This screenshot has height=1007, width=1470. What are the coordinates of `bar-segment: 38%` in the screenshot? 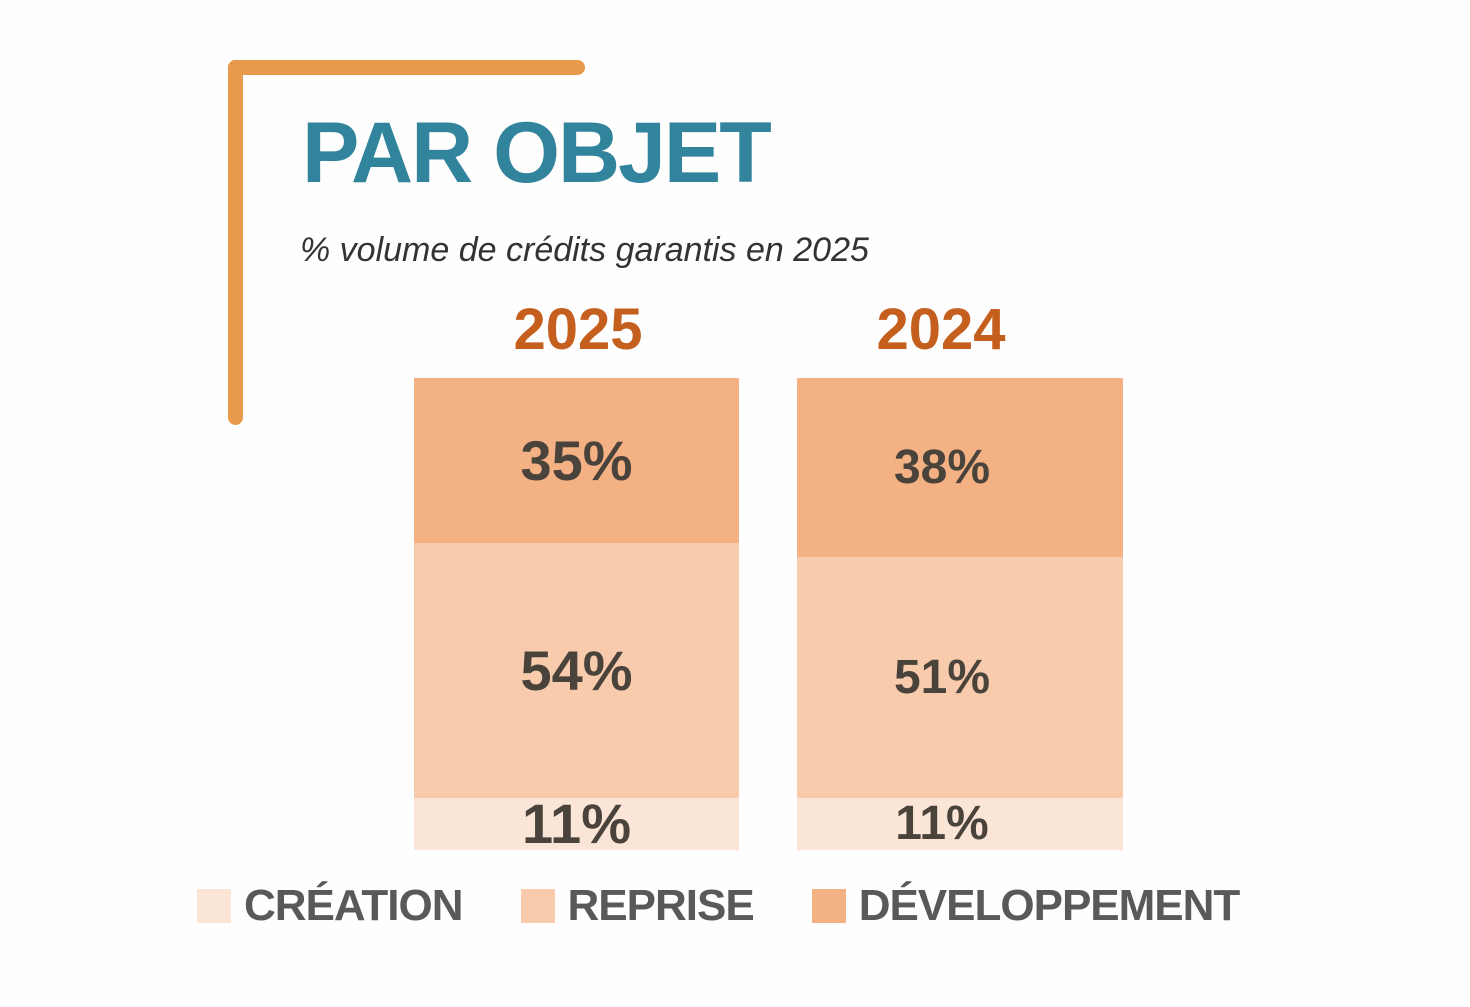 It's located at (960, 468).